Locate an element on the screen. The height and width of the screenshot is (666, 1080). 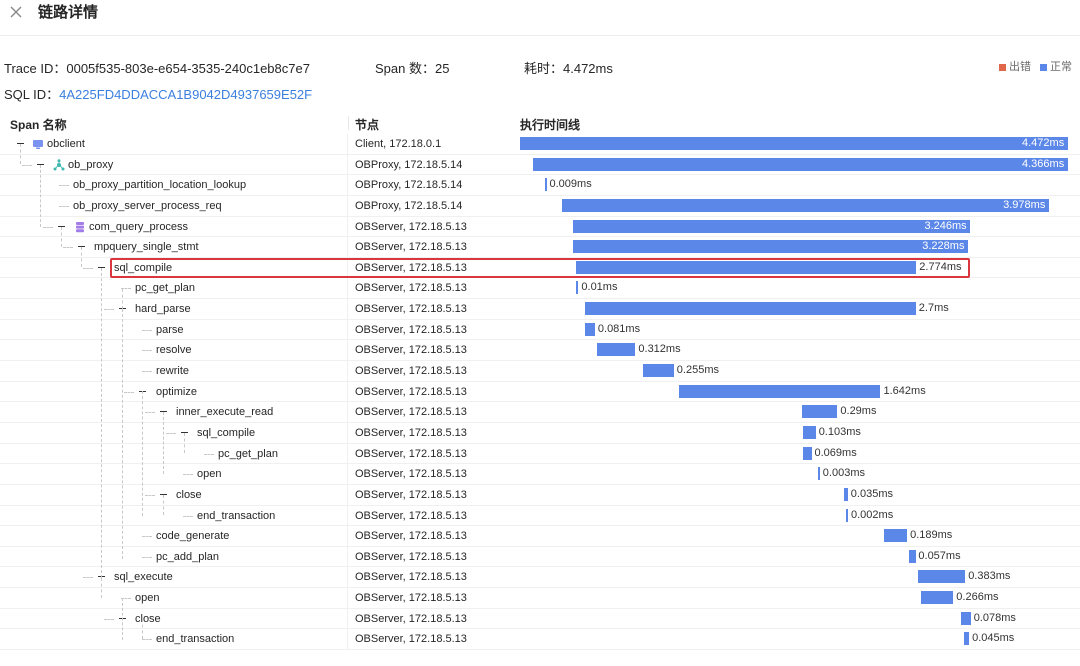
span-name-cell: ob_proxy is located at coordinates (174, 164).